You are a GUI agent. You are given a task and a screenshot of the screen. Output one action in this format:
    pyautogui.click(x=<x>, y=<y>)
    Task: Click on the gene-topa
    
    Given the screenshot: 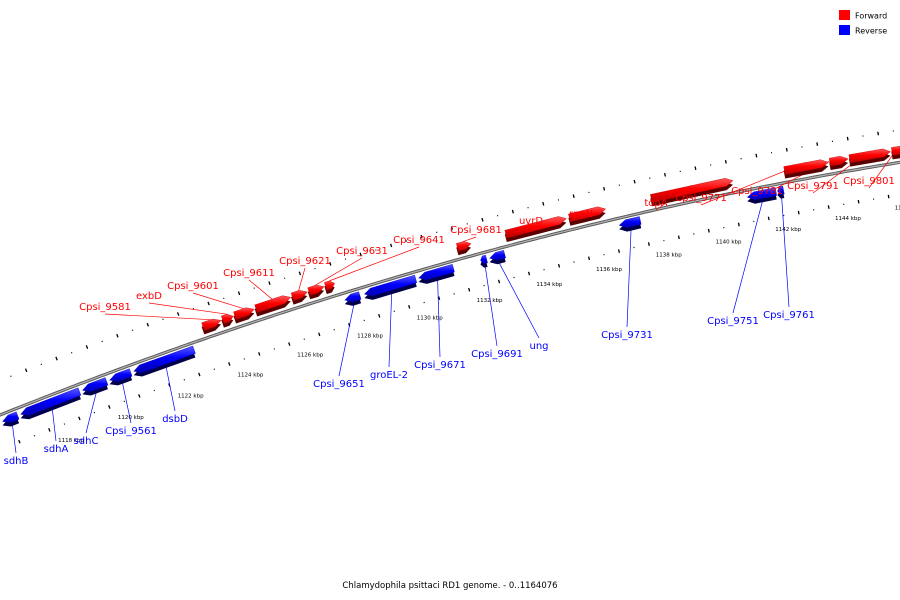 What is the action you would take?
    pyautogui.click(x=692, y=192)
    